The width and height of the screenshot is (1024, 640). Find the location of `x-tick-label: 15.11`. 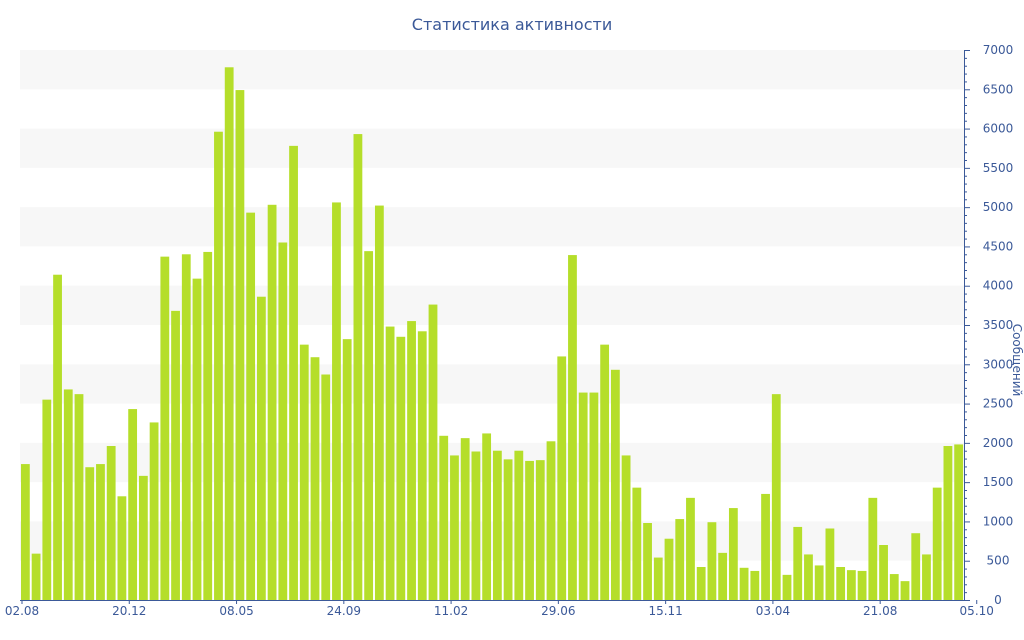

x-tick-label: 15.11 is located at coordinates (665, 611).